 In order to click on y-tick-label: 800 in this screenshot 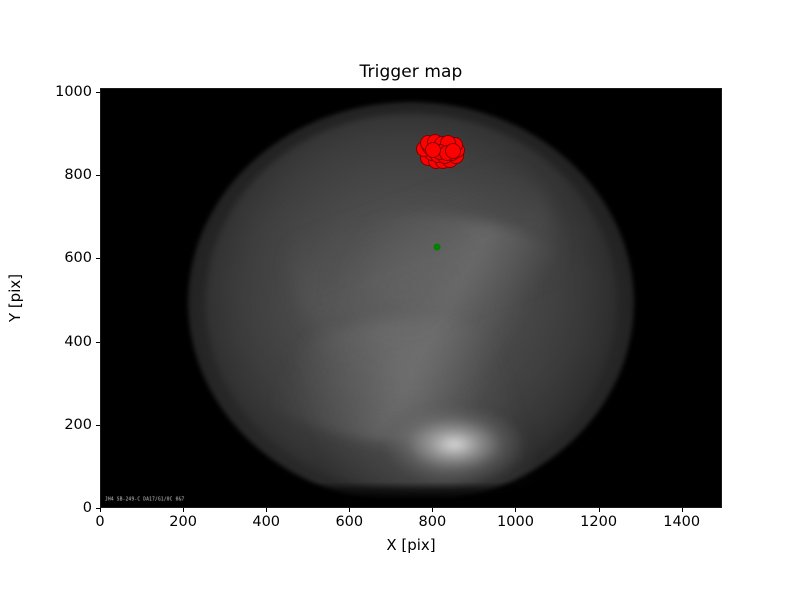, I will do `click(78, 175)`.